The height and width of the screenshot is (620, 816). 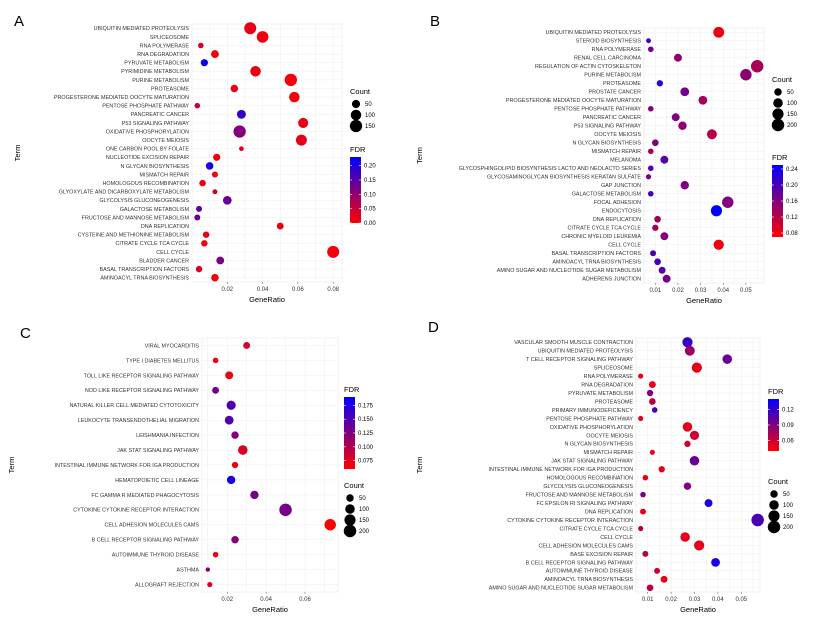 What do you see at coordinates (146, 184) in the screenshot?
I see `y-tick-label: HOMOLOGOUS RECOMBINATION` at bounding box center [146, 184].